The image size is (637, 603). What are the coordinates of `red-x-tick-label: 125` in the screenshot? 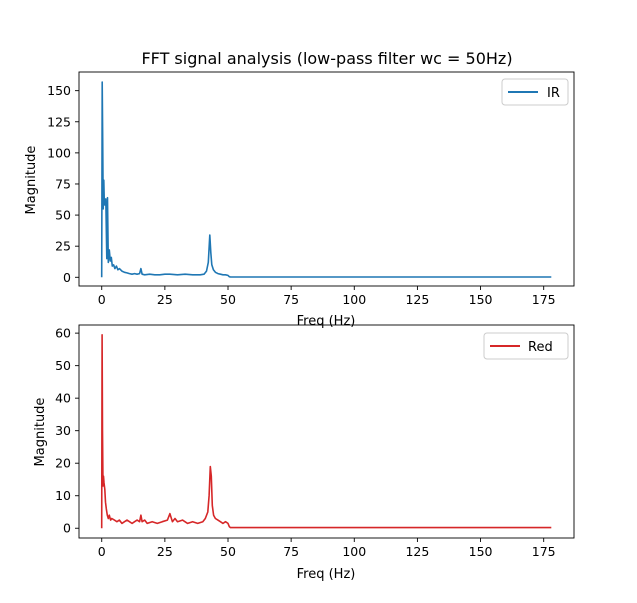 It's located at (417, 551).